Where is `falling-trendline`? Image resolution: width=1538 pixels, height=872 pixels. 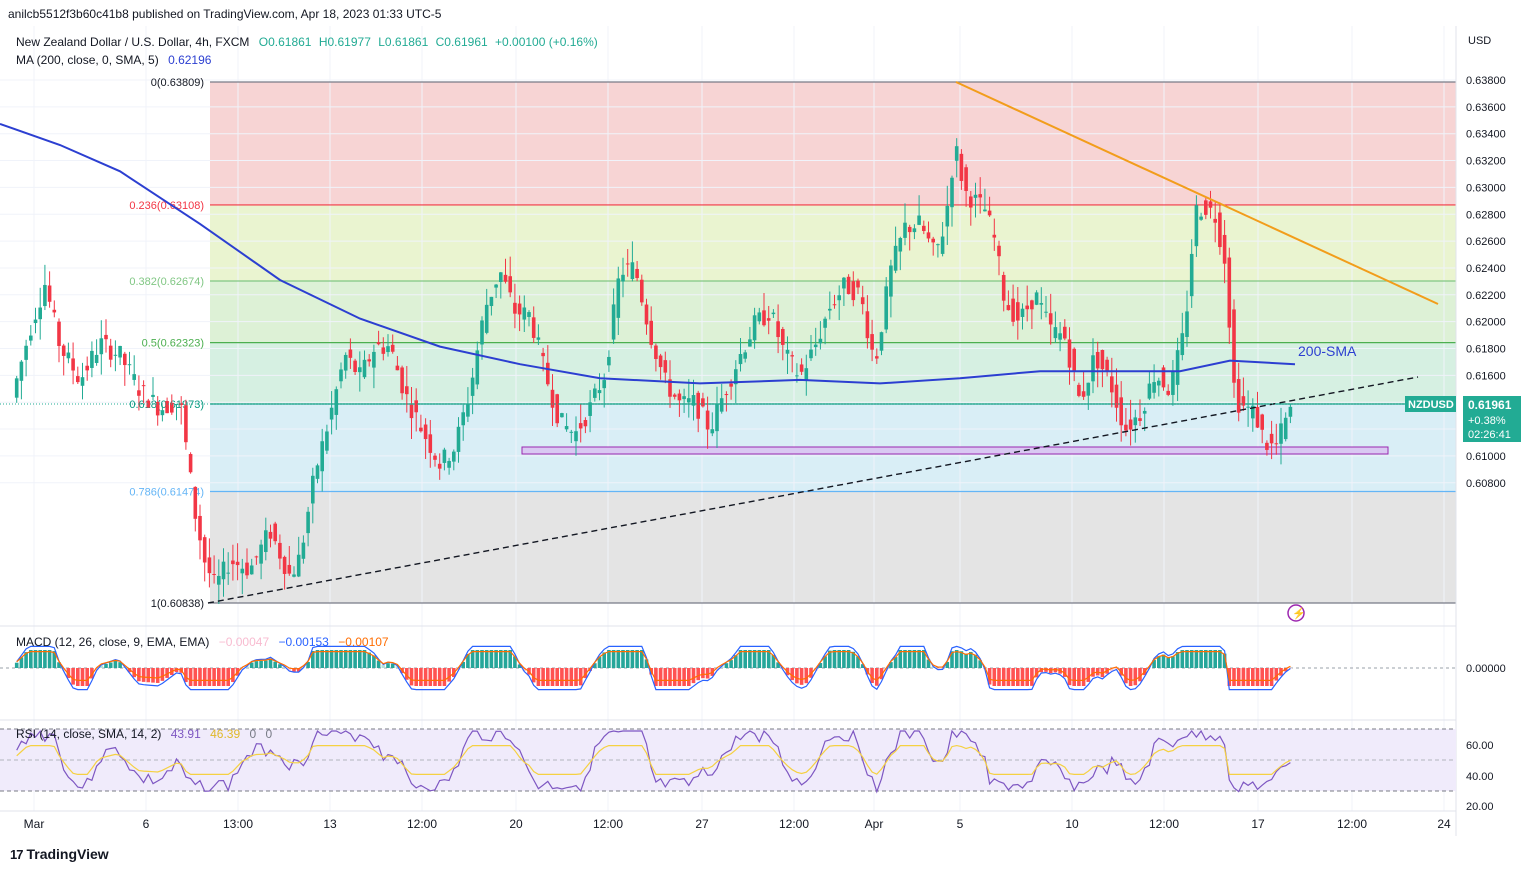 falling-trendline is located at coordinates (1197, 193).